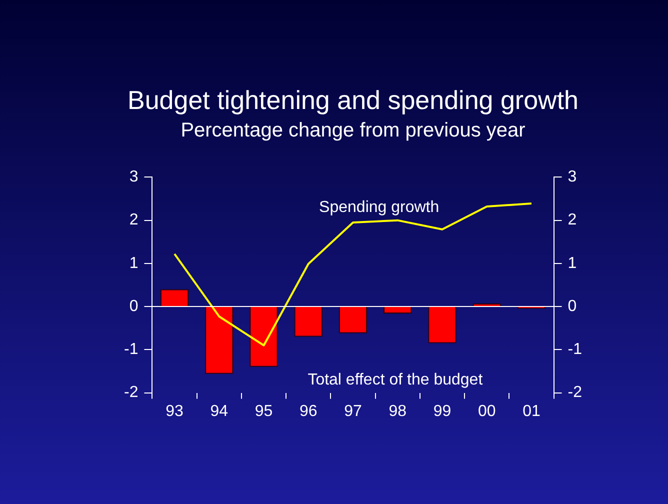 The width and height of the screenshot is (668, 504). I want to click on x-tick-label: 98, so click(397, 411).